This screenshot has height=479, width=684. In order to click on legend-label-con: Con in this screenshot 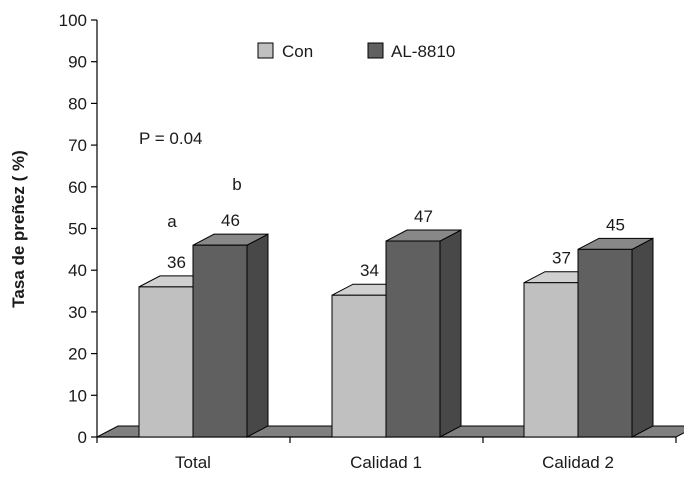, I will do `click(297, 51)`.